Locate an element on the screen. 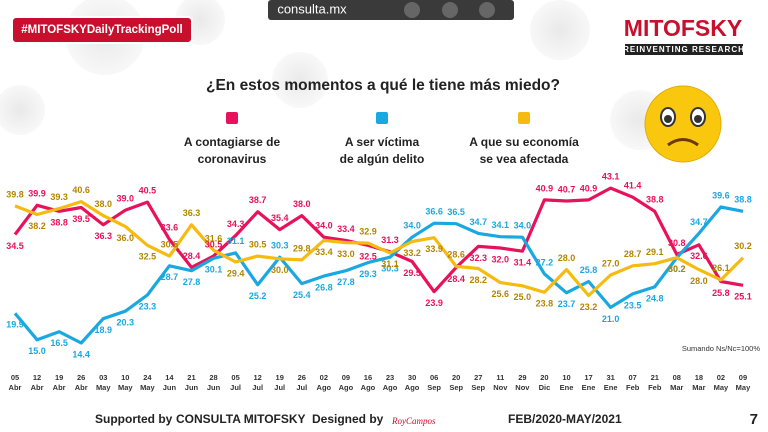 The width and height of the screenshot is (768, 432). data-label: 43.1 is located at coordinates (611, 176).